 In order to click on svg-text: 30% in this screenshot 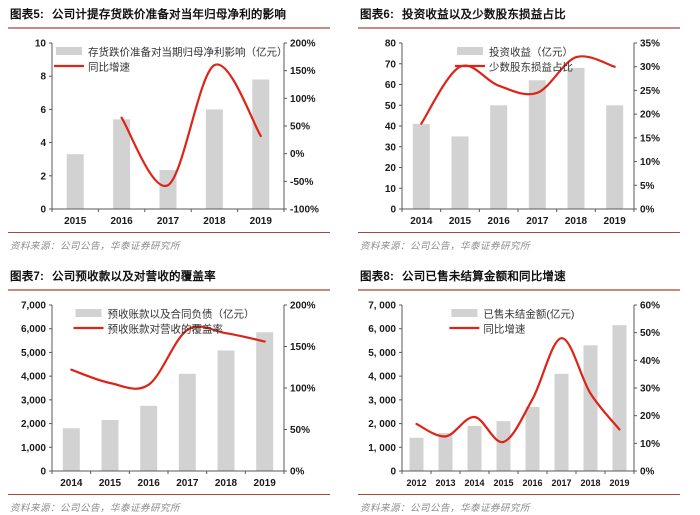, I will do `click(650, 67)`.